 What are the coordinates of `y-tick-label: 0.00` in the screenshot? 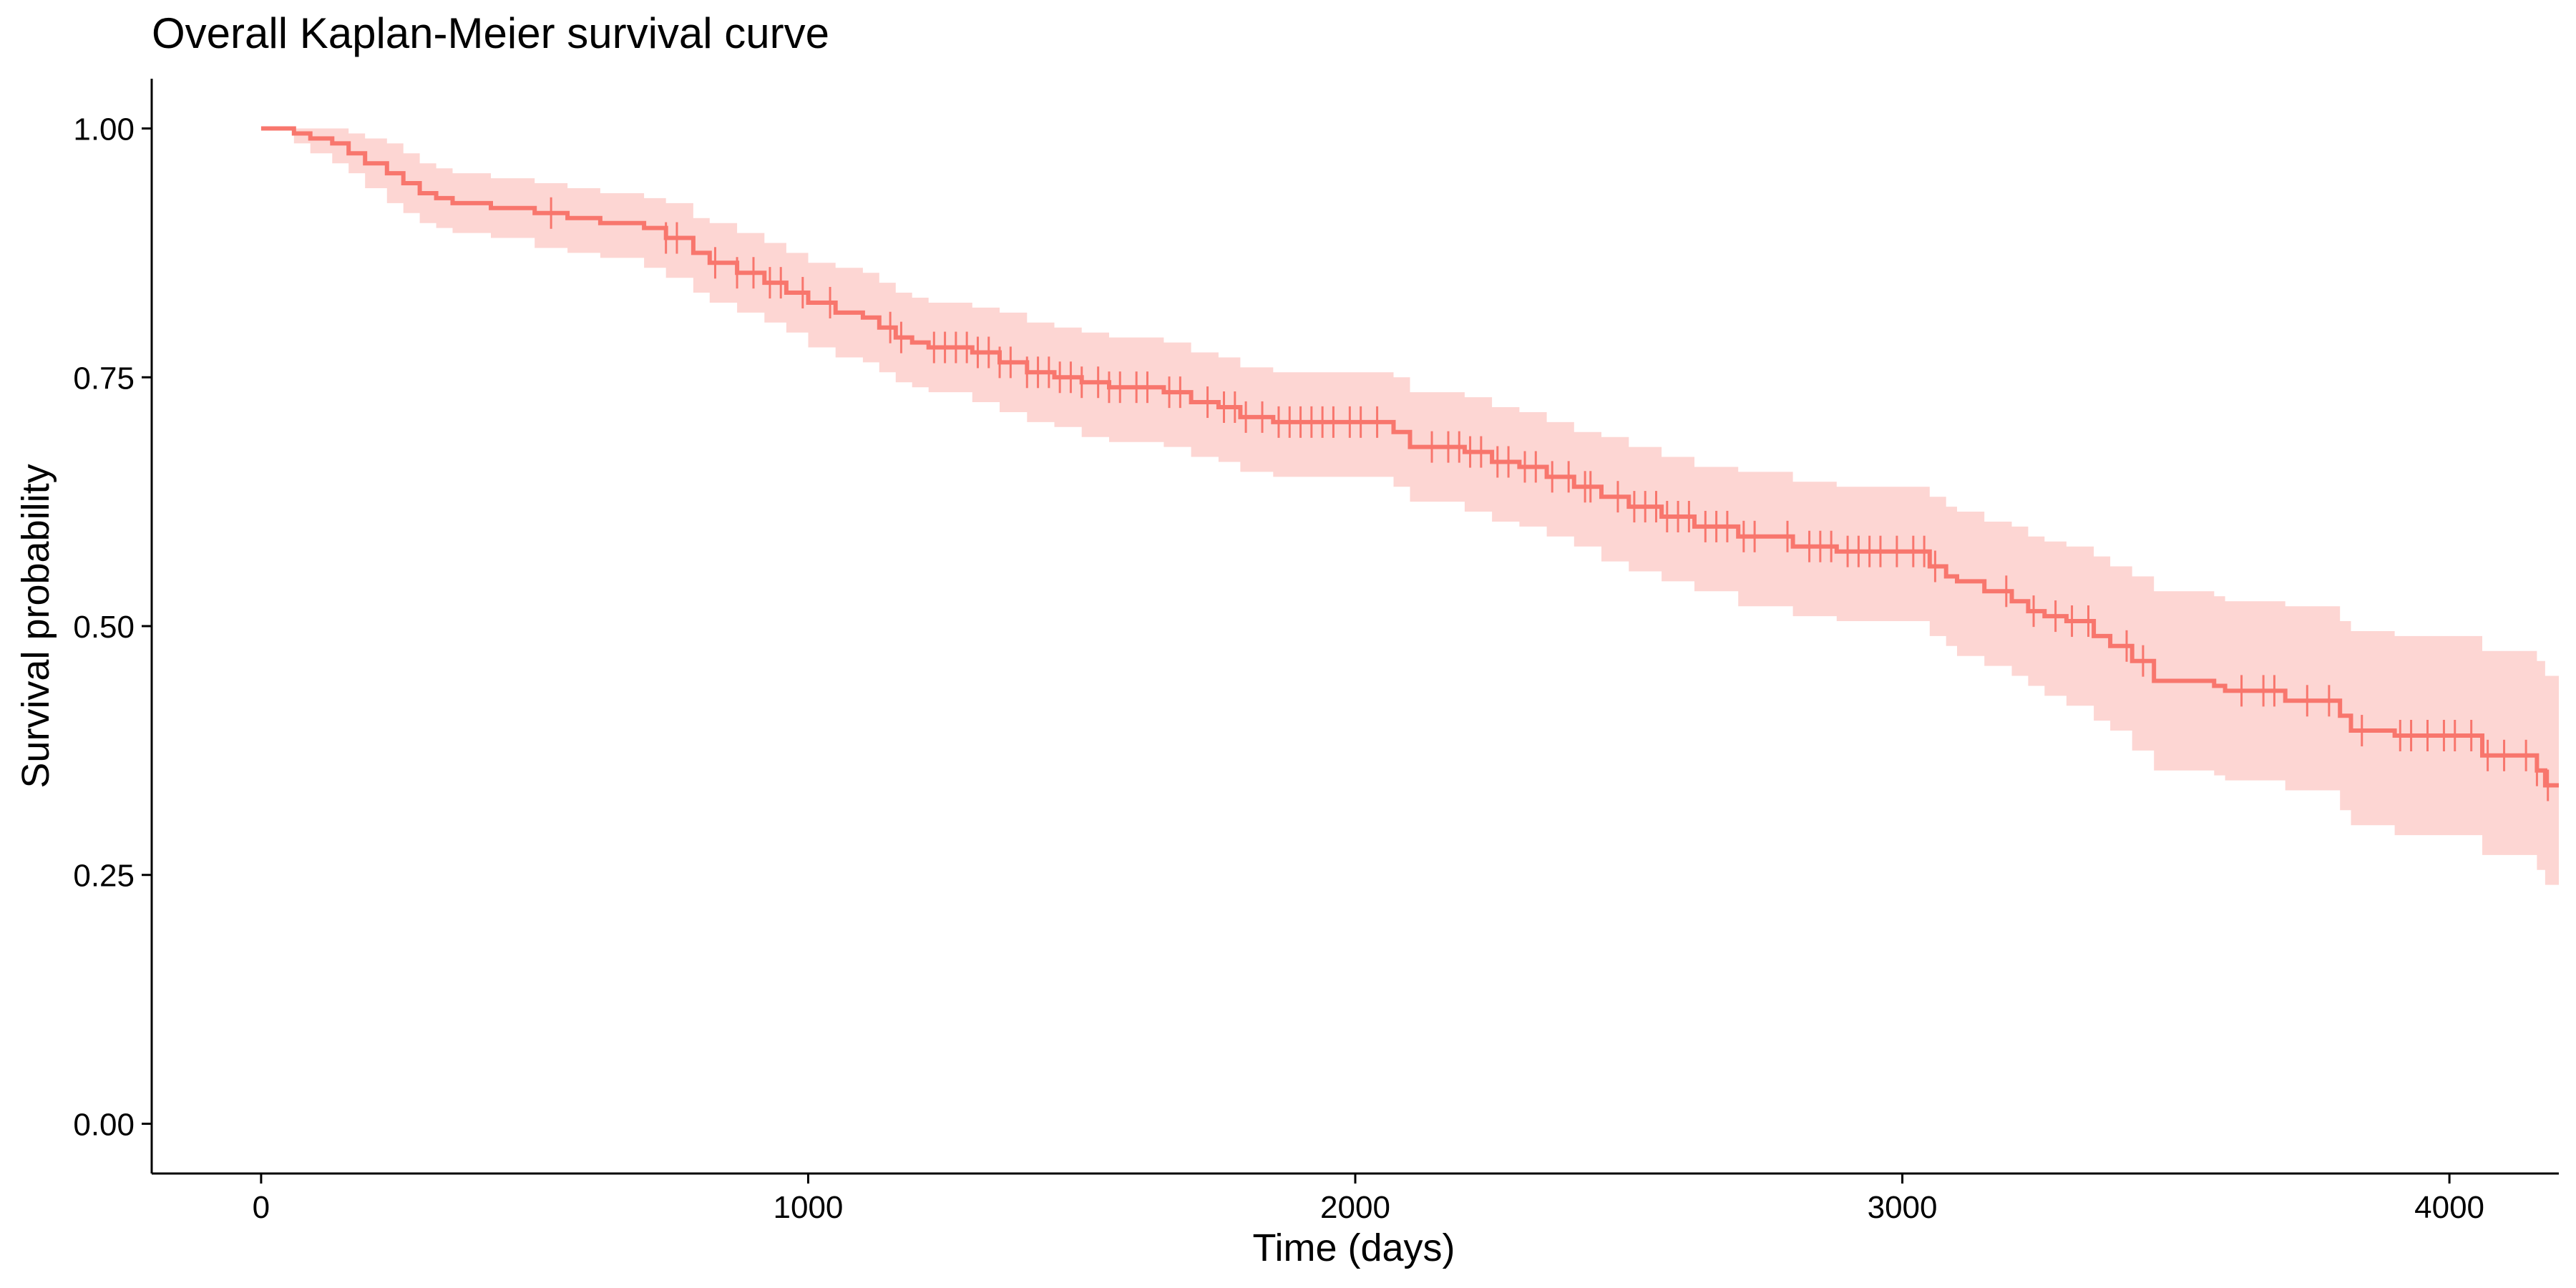 It's located at (104, 1124).